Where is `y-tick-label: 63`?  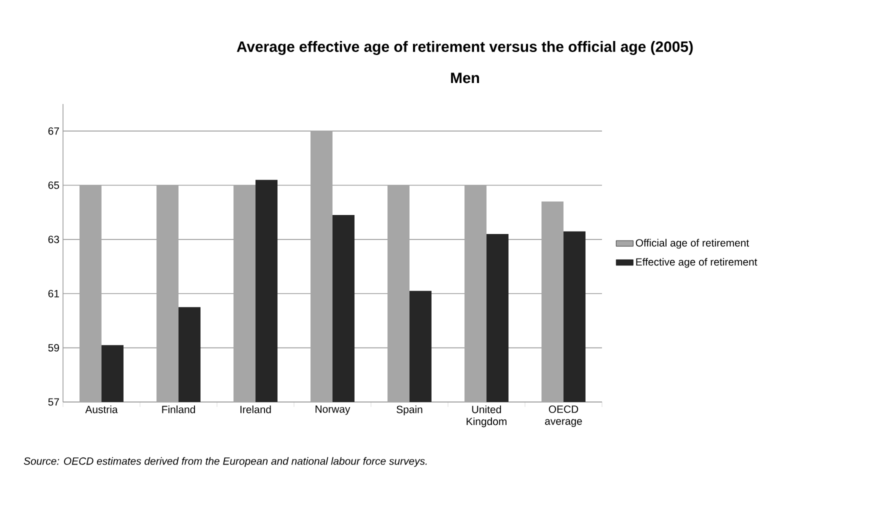 y-tick-label: 63 is located at coordinates (54, 240).